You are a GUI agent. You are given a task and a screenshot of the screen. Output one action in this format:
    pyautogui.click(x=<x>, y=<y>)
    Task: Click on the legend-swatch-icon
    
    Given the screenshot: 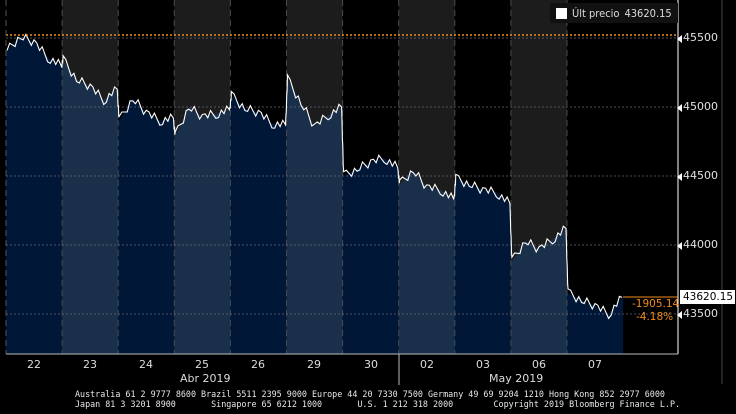 What is the action you would take?
    pyautogui.click(x=561, y=13)
    